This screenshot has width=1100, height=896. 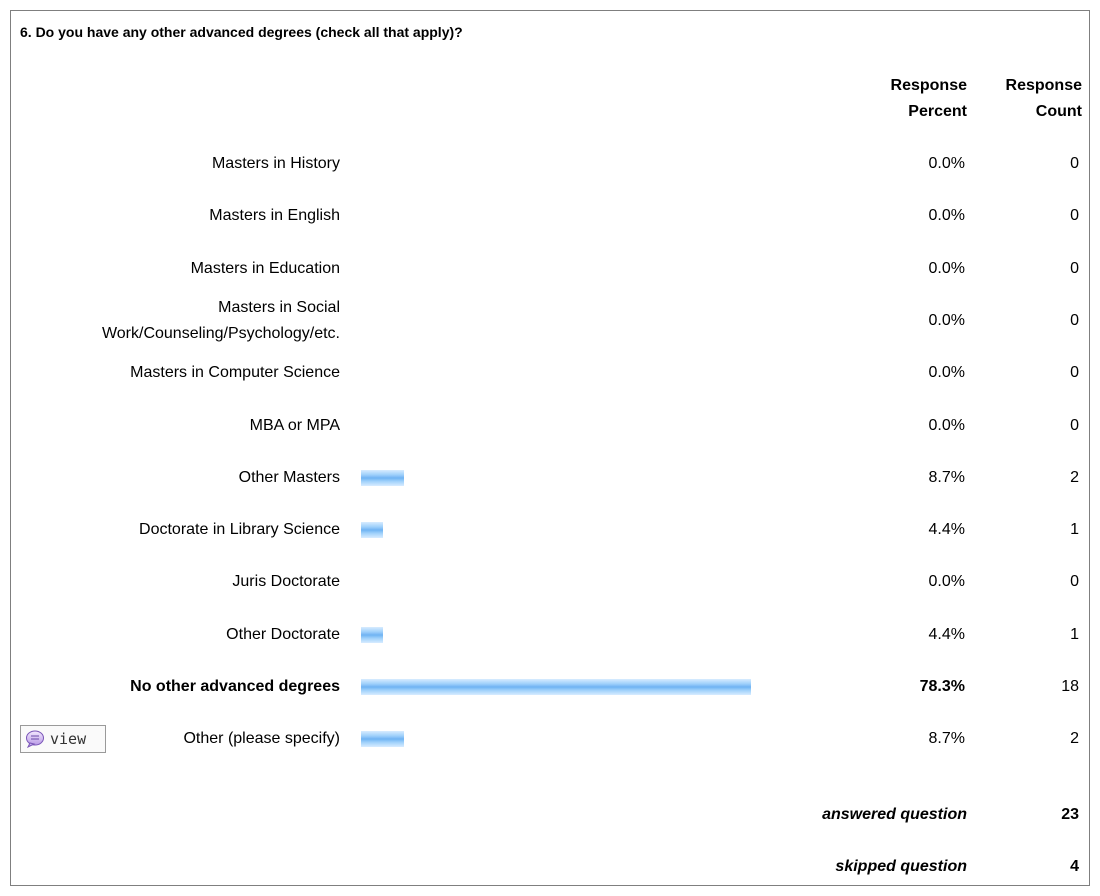 I want to click on row-label: Juris Doctorate, so click(x=170, y=582).